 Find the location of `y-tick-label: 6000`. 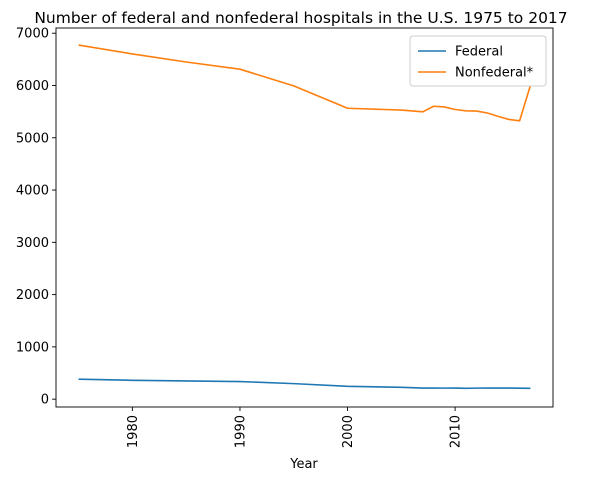

y-tick-label: 6000 is located at coordinates (32, 86).